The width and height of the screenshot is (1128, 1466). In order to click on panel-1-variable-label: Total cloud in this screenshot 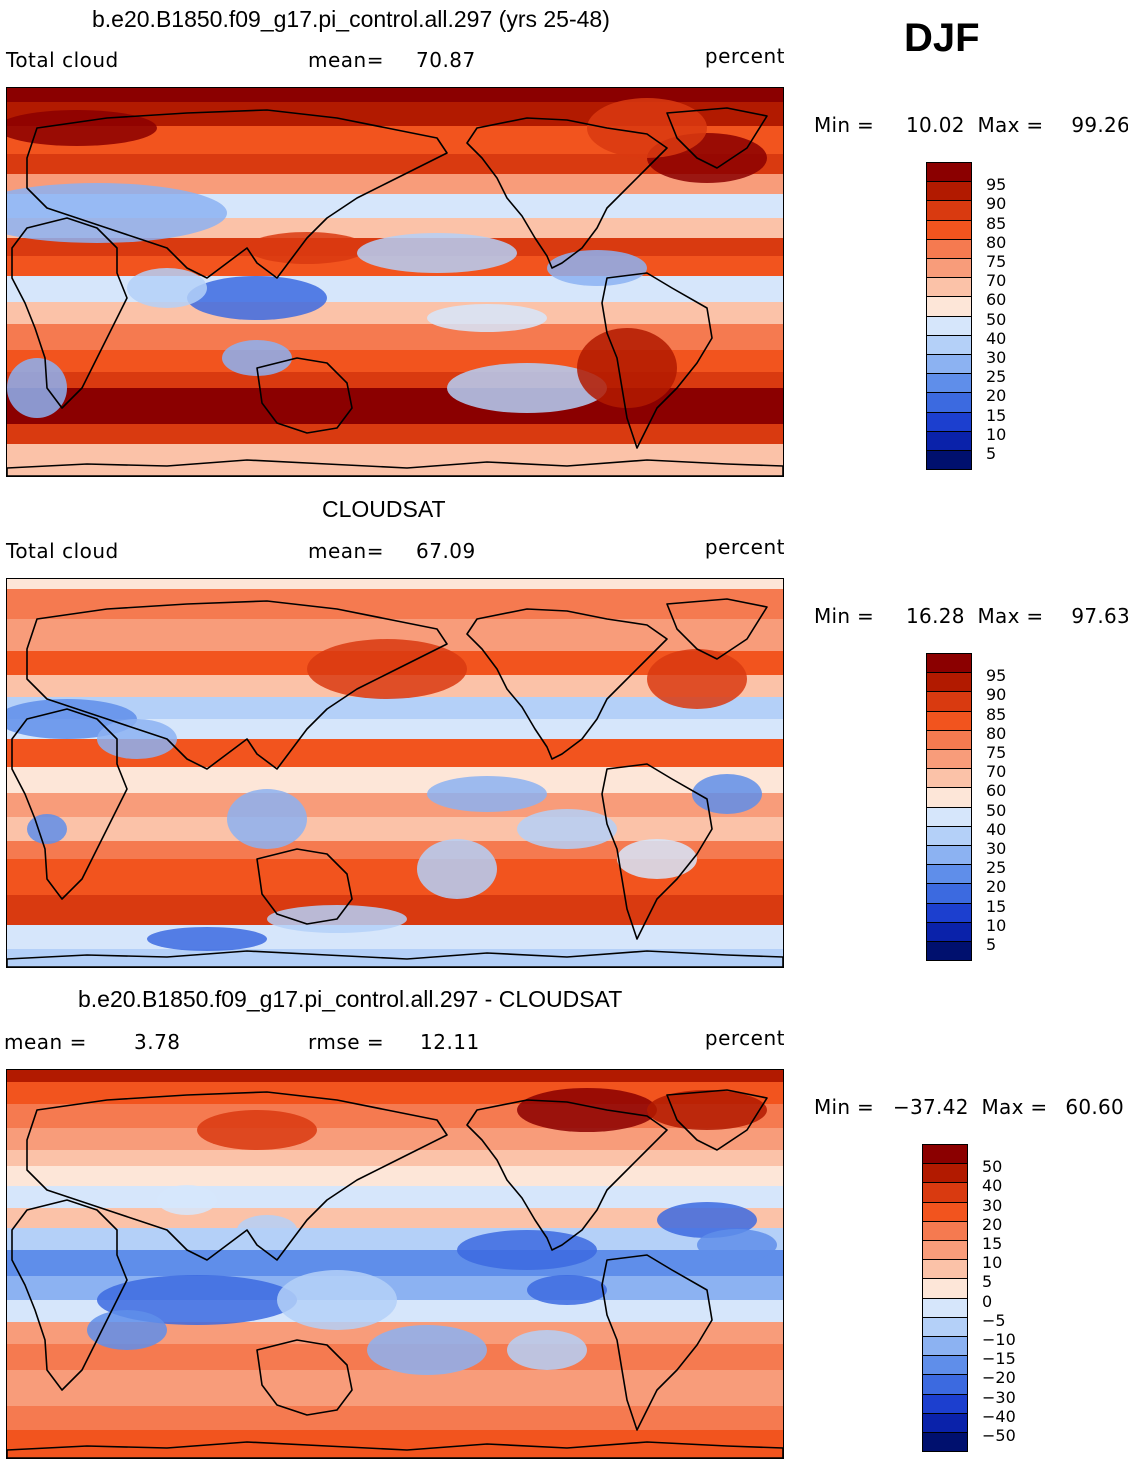, I will do `click(62, 60)`.